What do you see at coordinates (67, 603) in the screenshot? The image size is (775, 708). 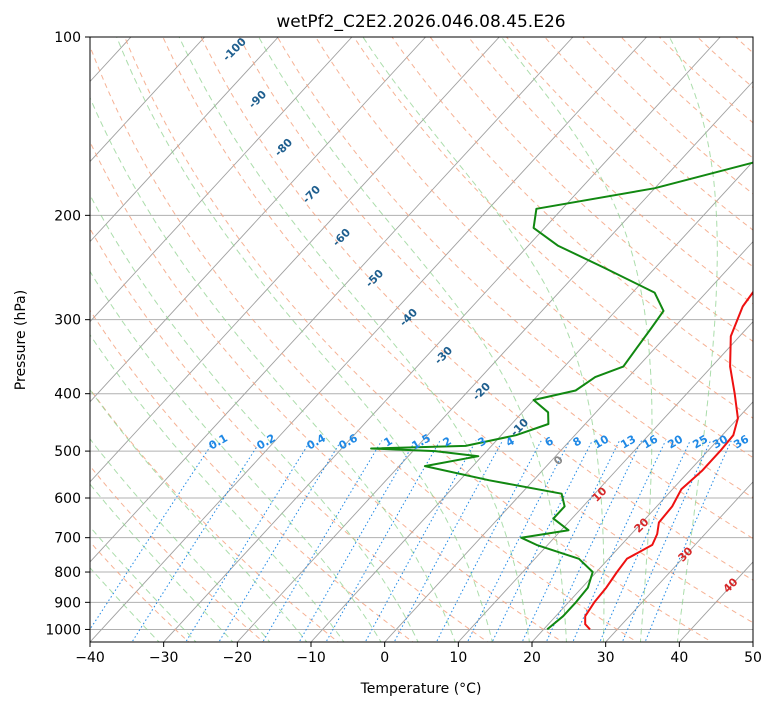 I see `y-tick-label: 900` at bounding box center [67, 603].